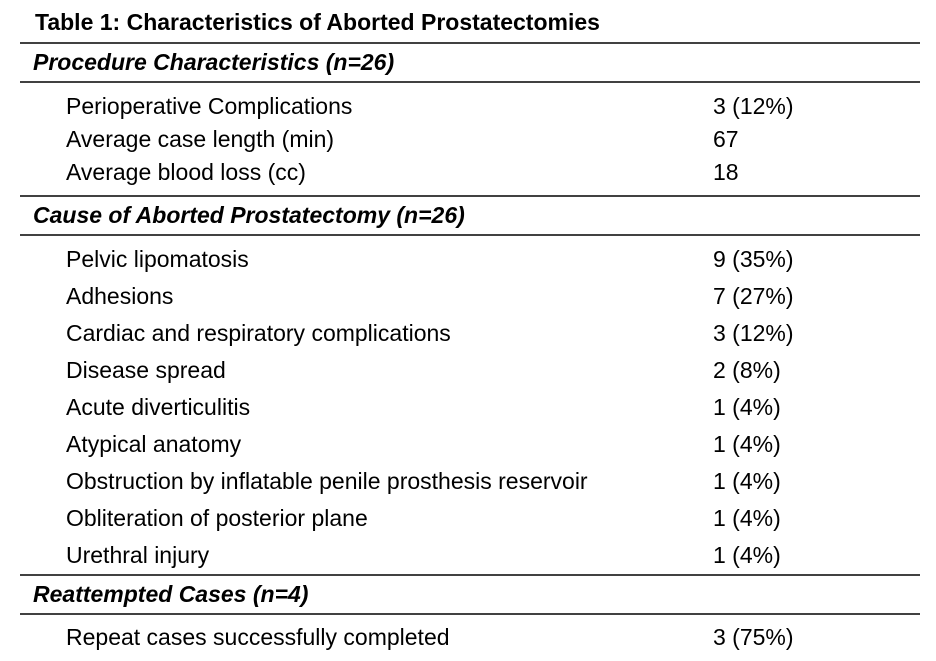 The width and height of the screenshot is (936, 661). I want to click on table-row: Average blood loss (cc) 18, so click(470, 172).